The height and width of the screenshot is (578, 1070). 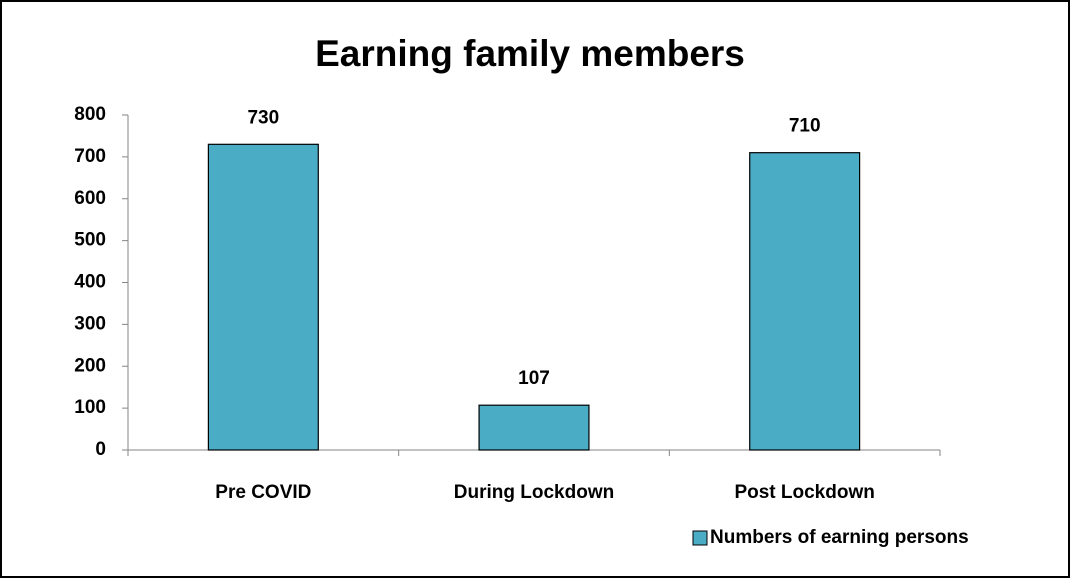 I want to click on y-tick-label: 700, so click(x=90, y=156).